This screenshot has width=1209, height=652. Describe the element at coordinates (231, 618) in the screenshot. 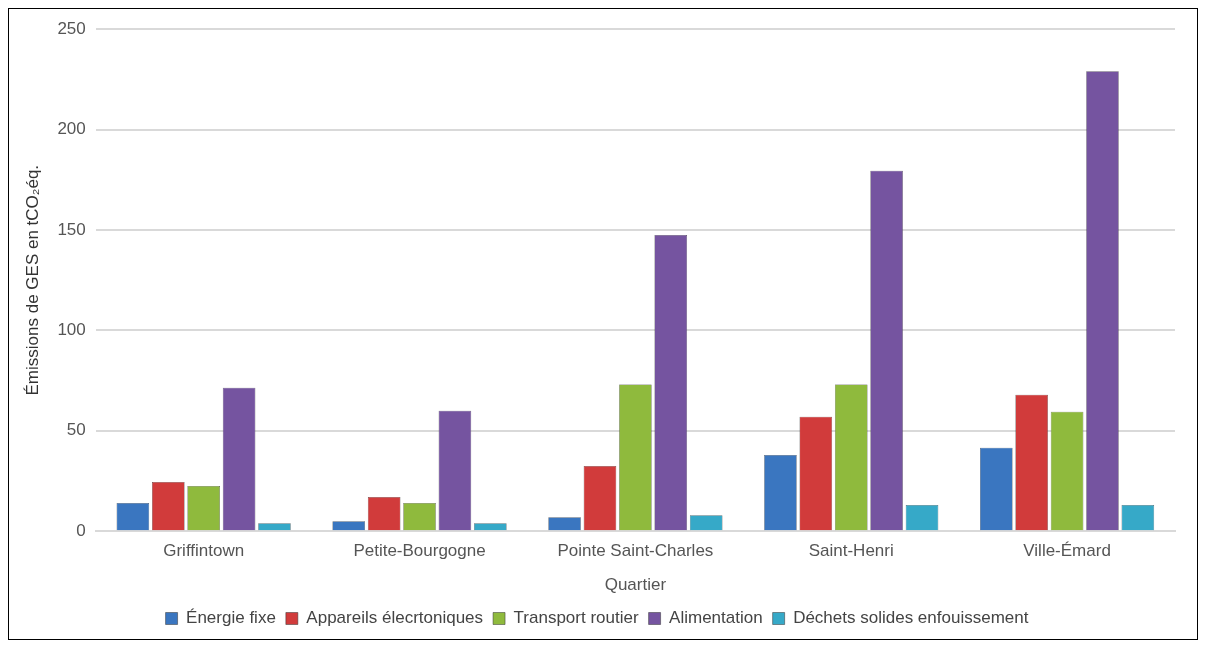

I see `legend-label: Énergie fixe` at that location.